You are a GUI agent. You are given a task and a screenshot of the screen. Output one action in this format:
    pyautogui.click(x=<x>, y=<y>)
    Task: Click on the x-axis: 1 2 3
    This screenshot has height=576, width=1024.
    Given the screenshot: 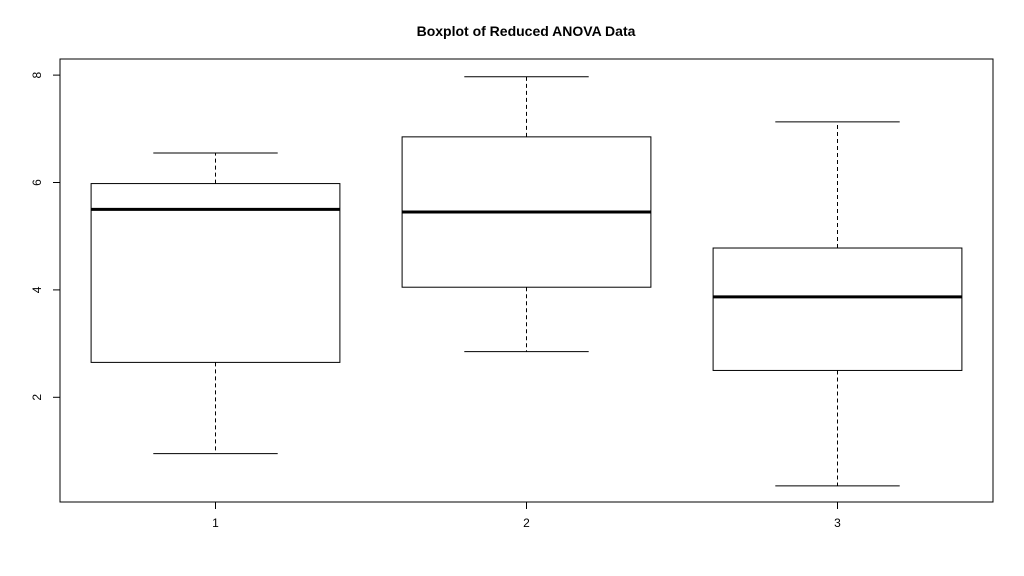 What is the action you would take?
    pyautogui.click(x=526, y=516)
    